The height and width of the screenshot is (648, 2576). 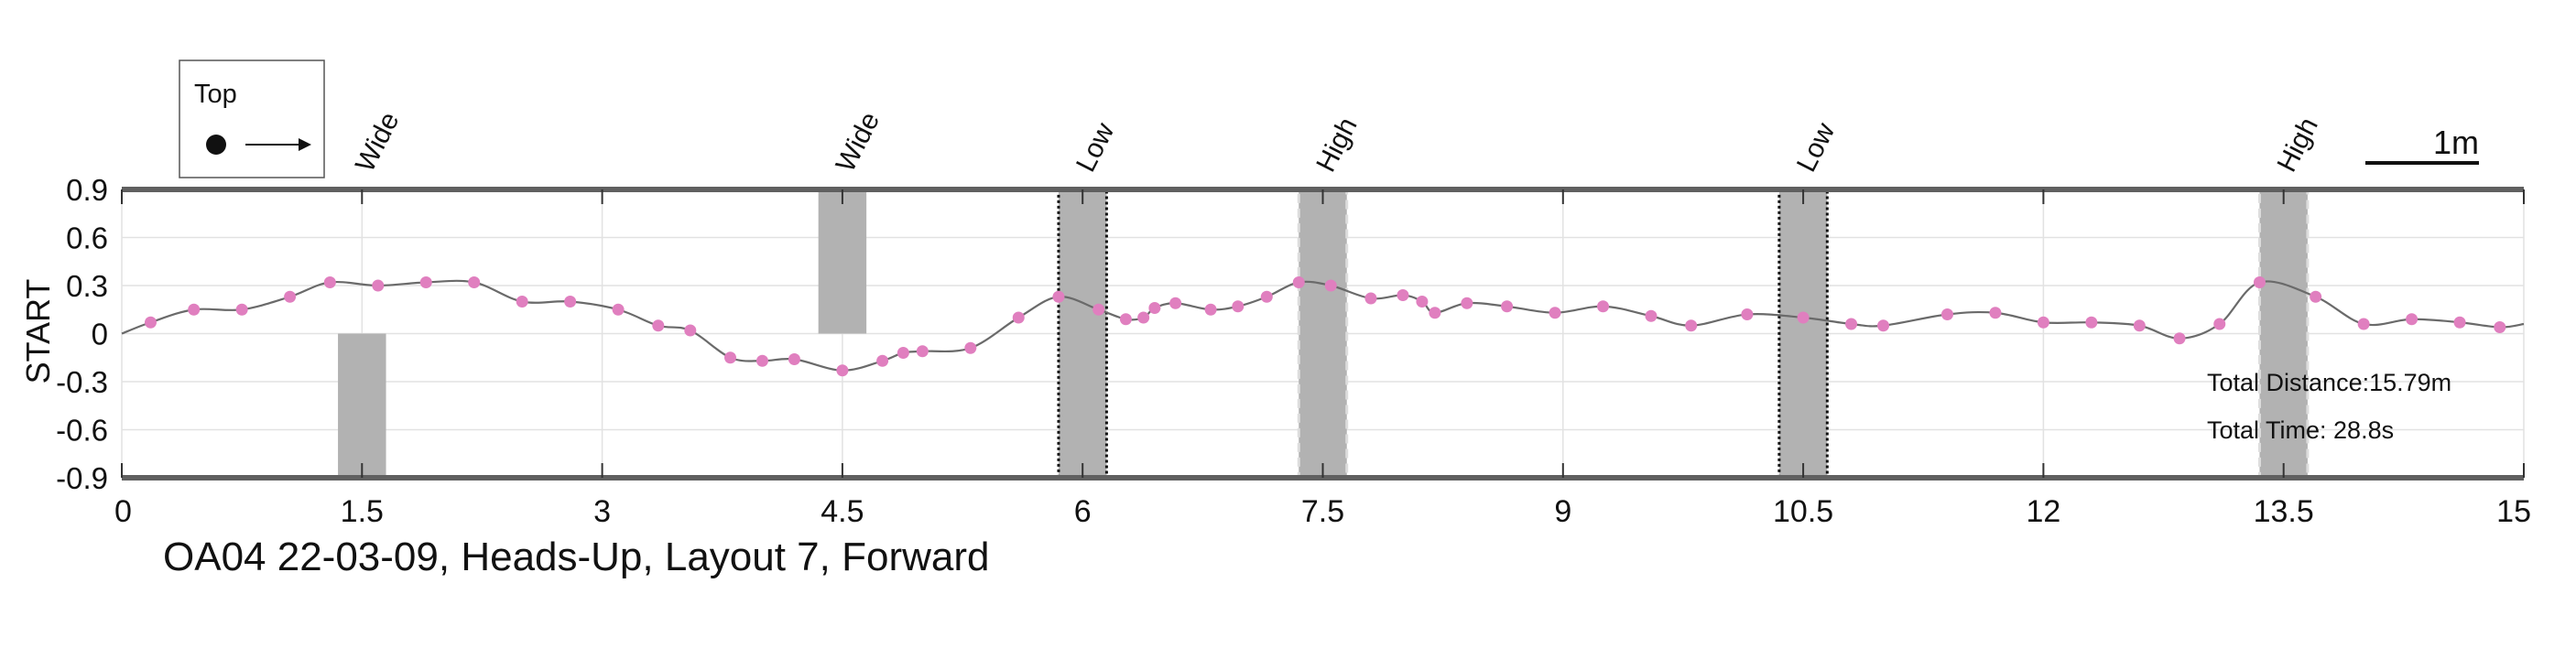 I want to click on legend: Top, so click(x=252, y=118).